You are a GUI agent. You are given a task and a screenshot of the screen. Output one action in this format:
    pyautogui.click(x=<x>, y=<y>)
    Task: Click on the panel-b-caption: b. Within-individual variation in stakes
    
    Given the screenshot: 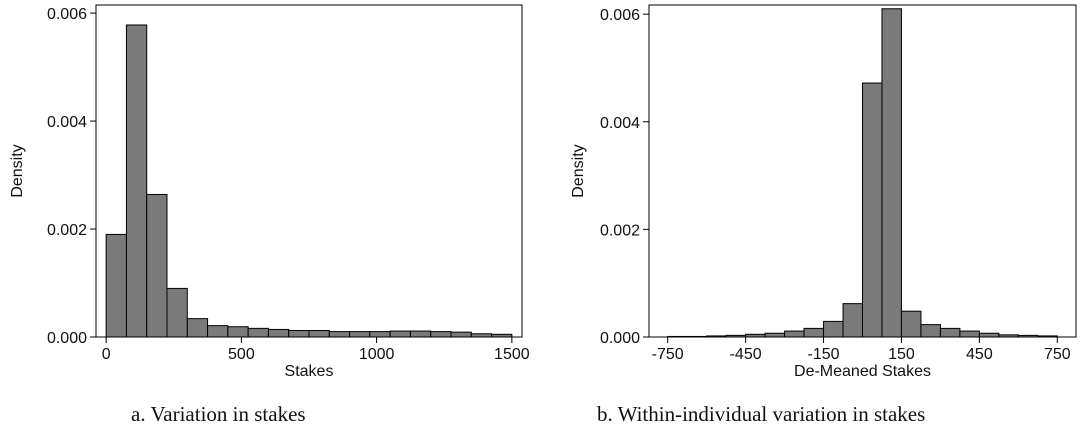 What is the action you would take?
    pyautogui.click(x=761, y=414)
    